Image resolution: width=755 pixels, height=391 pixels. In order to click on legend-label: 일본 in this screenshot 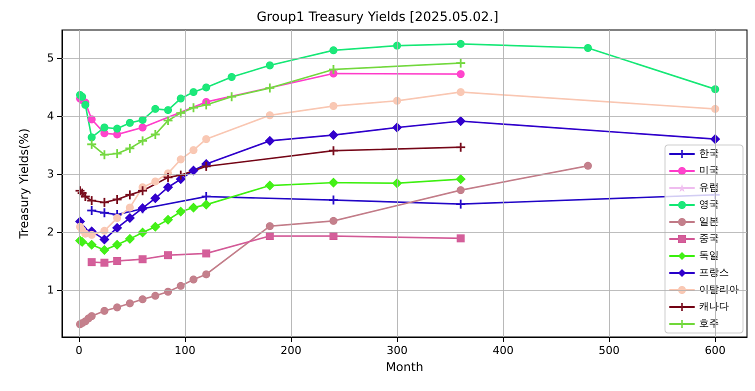, I will do `click(709, 222)`.